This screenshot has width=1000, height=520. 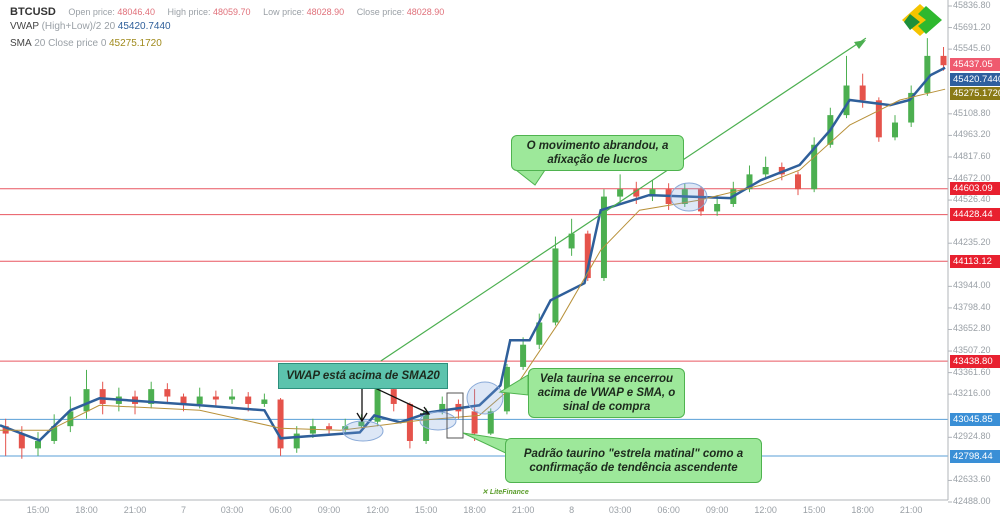 What do you see at coordinates (668, 510) in the screenshot?
I see `time-tick-label: 06:00` at bounding box center [668, 510].